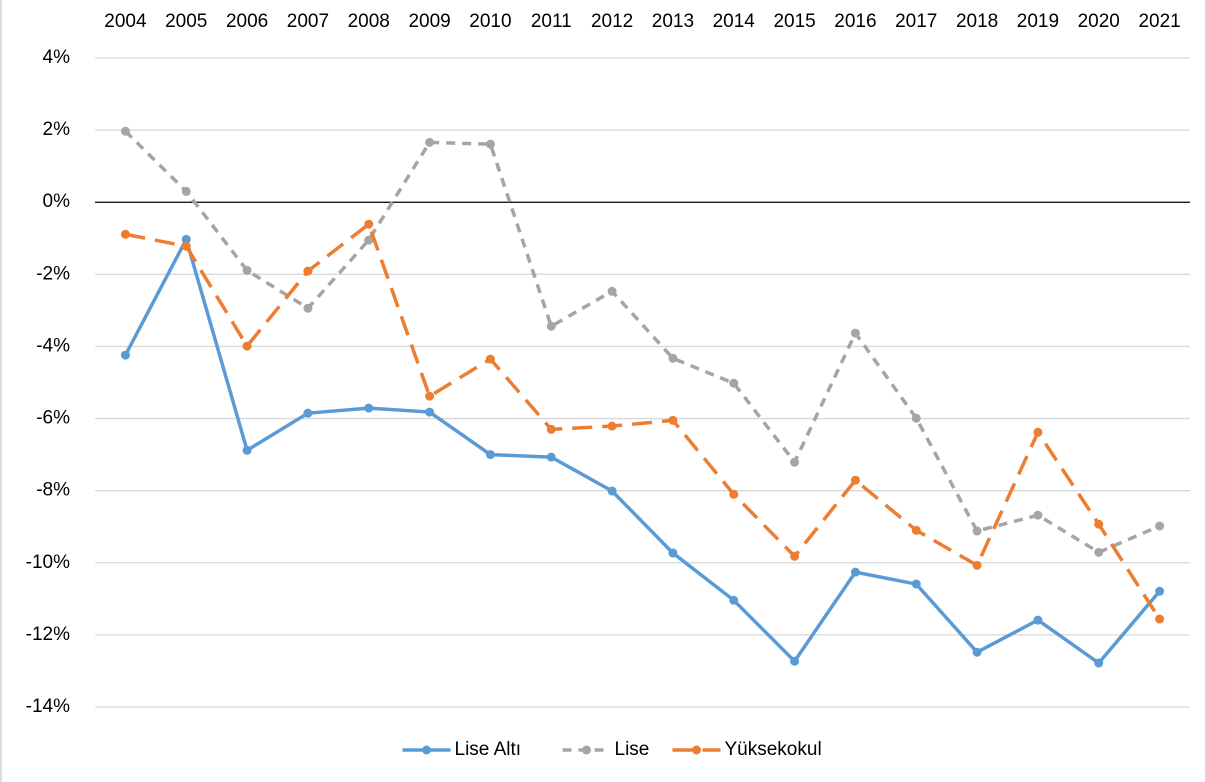 Image resolution: width=1205 pixels, height=782 pixels. Describe the element at coordinates (247, 21) in the screenshot. I see `x-tick-label: 2006` at that location.